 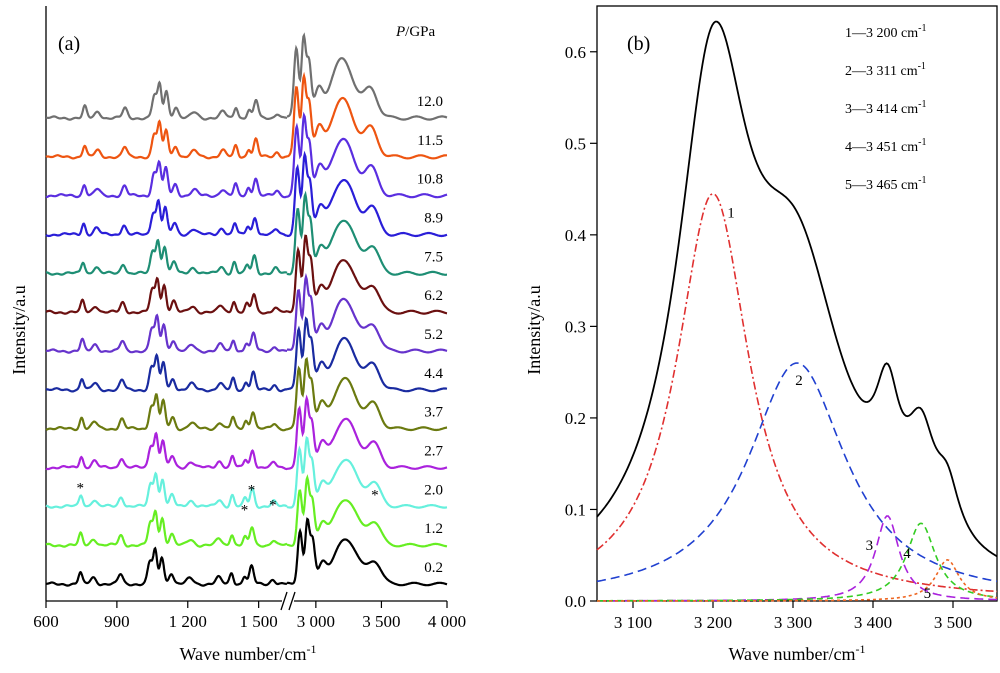 What do you see at coordinates (534, 329) in the screenshot?
I see `panel-b-y-label: Intensity/a.u` at bounding box center [534, 329].